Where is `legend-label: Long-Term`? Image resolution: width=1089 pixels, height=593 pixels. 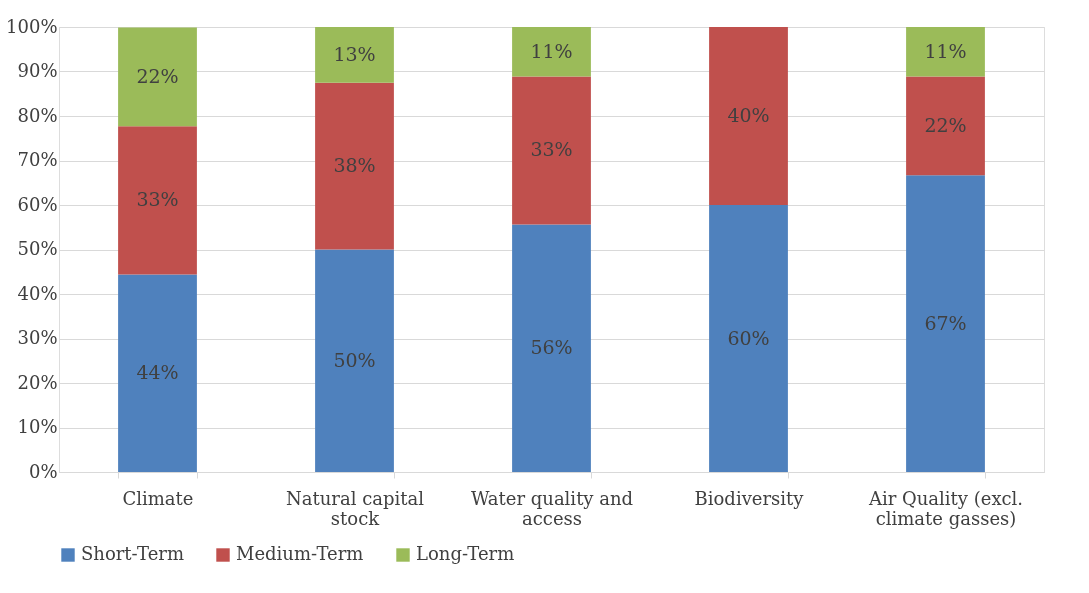
legend-label: Long-Term is located at coordinates (465, 553).